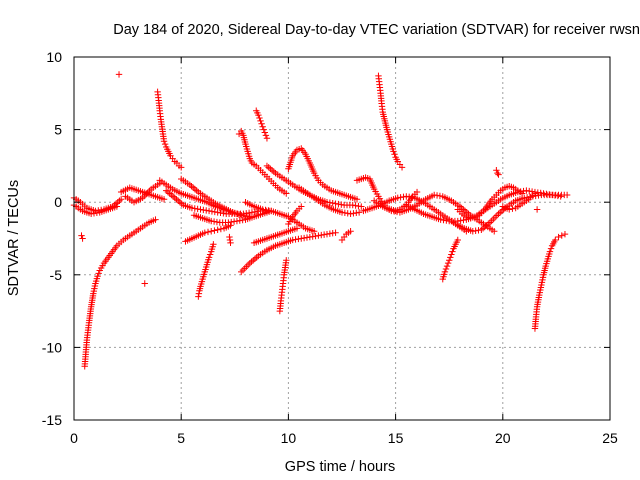 The height and width of the screenshot is (480, 640). I want to click on y-tick-label: -10, so click(52, 347).